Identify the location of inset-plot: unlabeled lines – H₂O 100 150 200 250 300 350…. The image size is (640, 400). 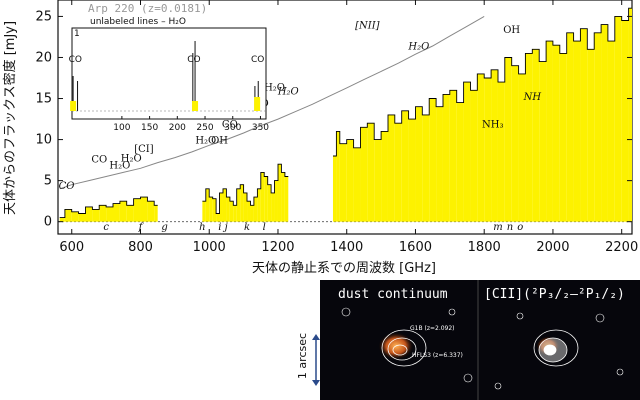
(169, 75).